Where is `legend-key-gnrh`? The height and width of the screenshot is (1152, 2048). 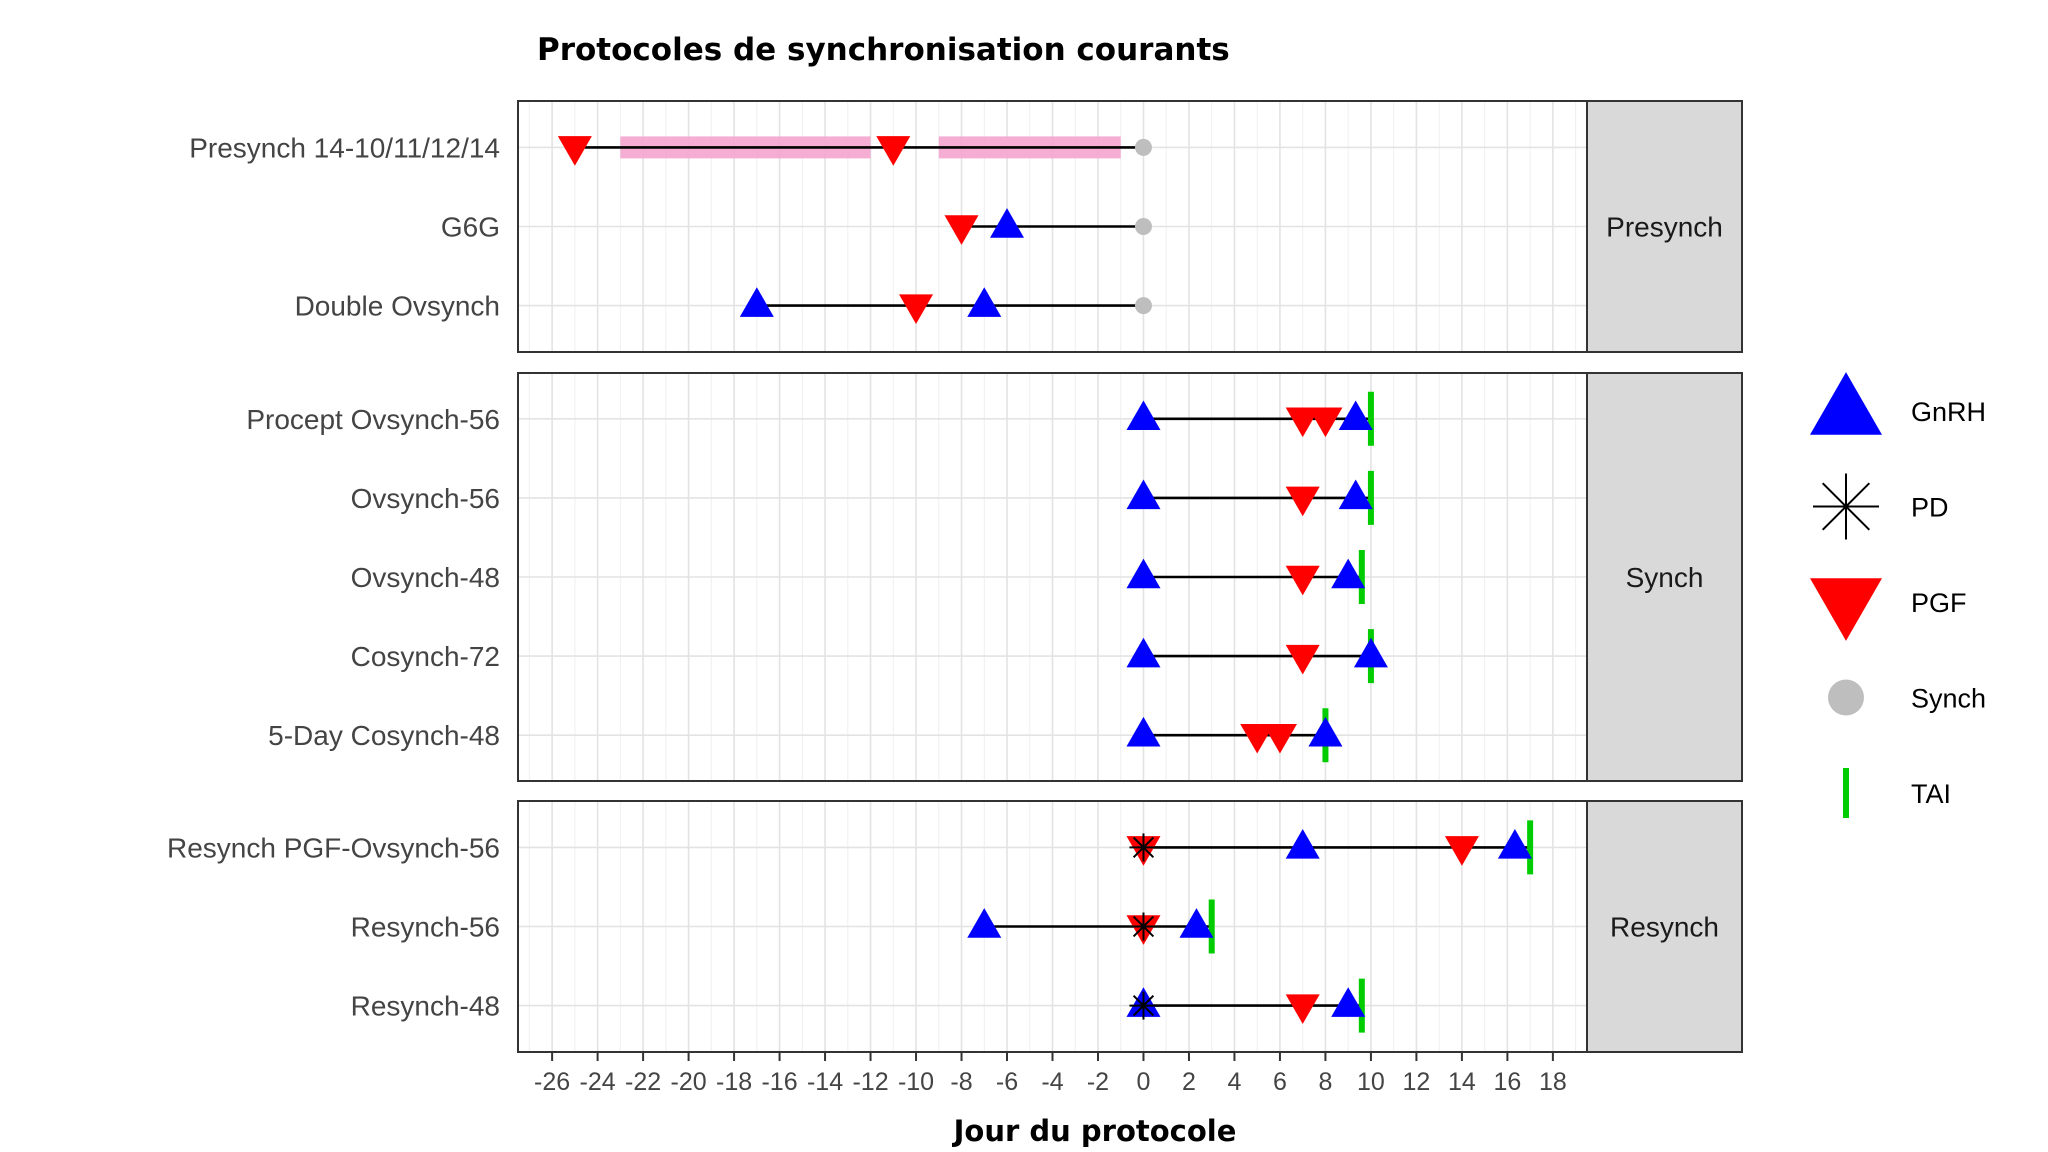 legend-key-gnrh is located at coordinates (1846, 403).